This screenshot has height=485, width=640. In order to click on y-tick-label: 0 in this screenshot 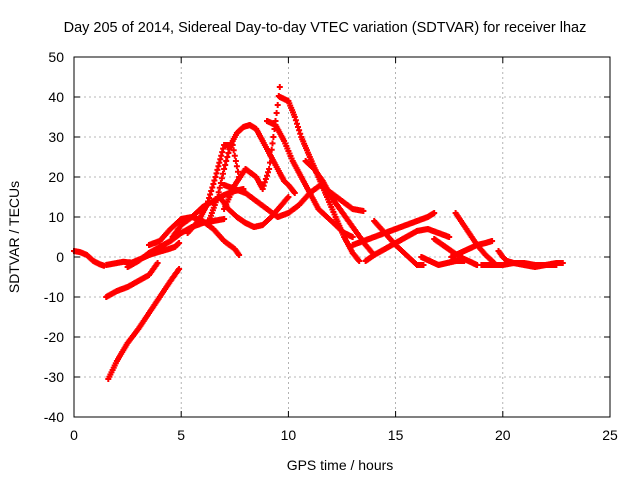, I will do `click(60, 257)`.